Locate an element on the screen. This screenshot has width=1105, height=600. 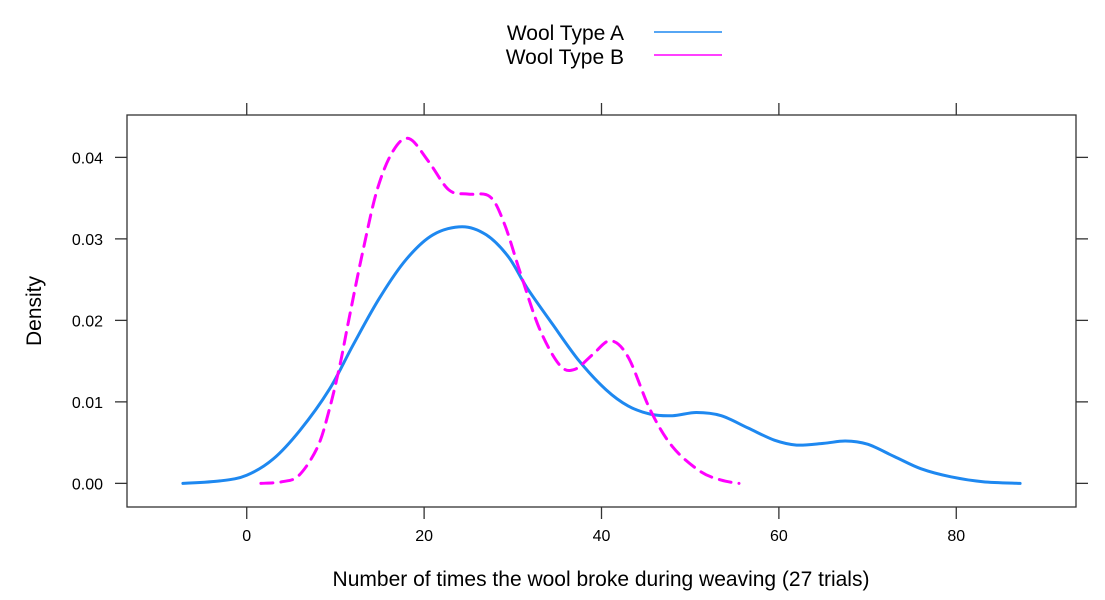
x-tick-label: 60 is located at coordinates (779, 536).